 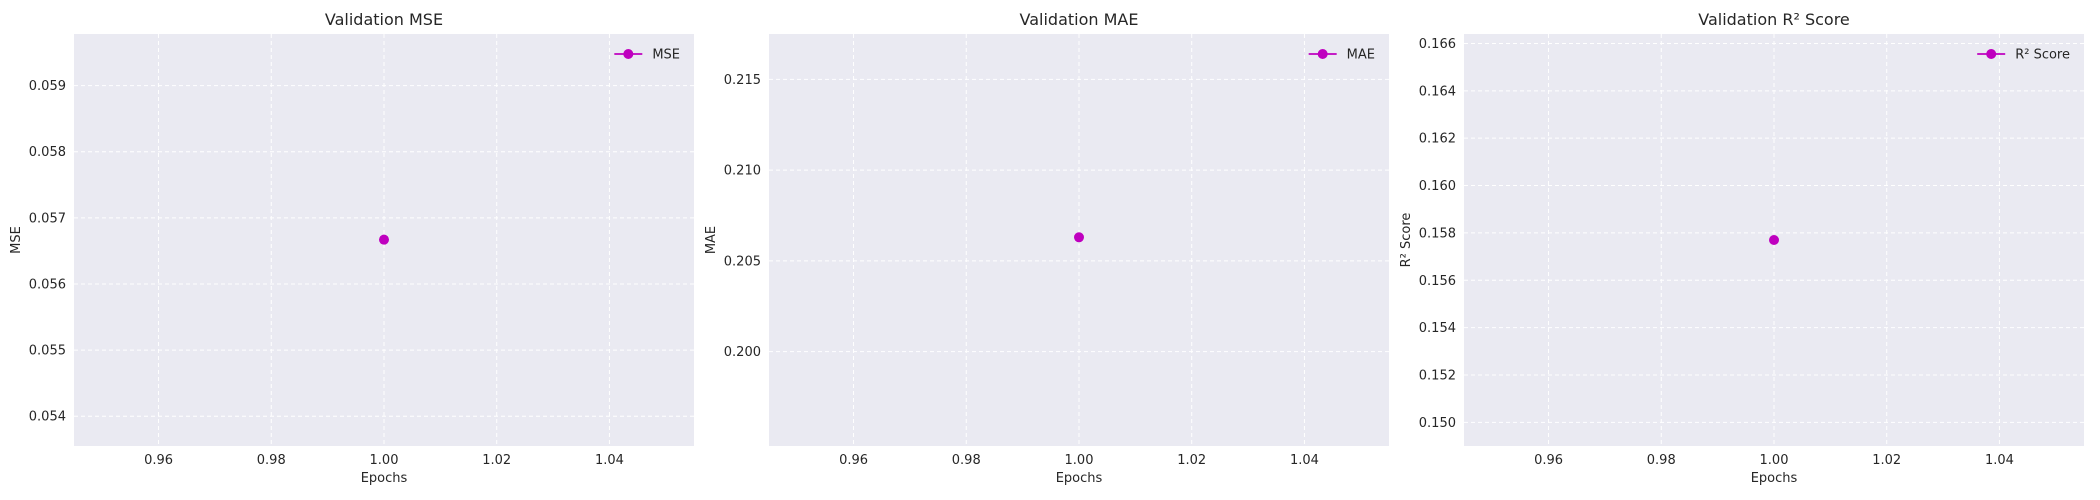 What do you see at coordinates (742, 171) in the screenshot?
I see `y-tick-label: 0.210` at bounding box center [742, 171].